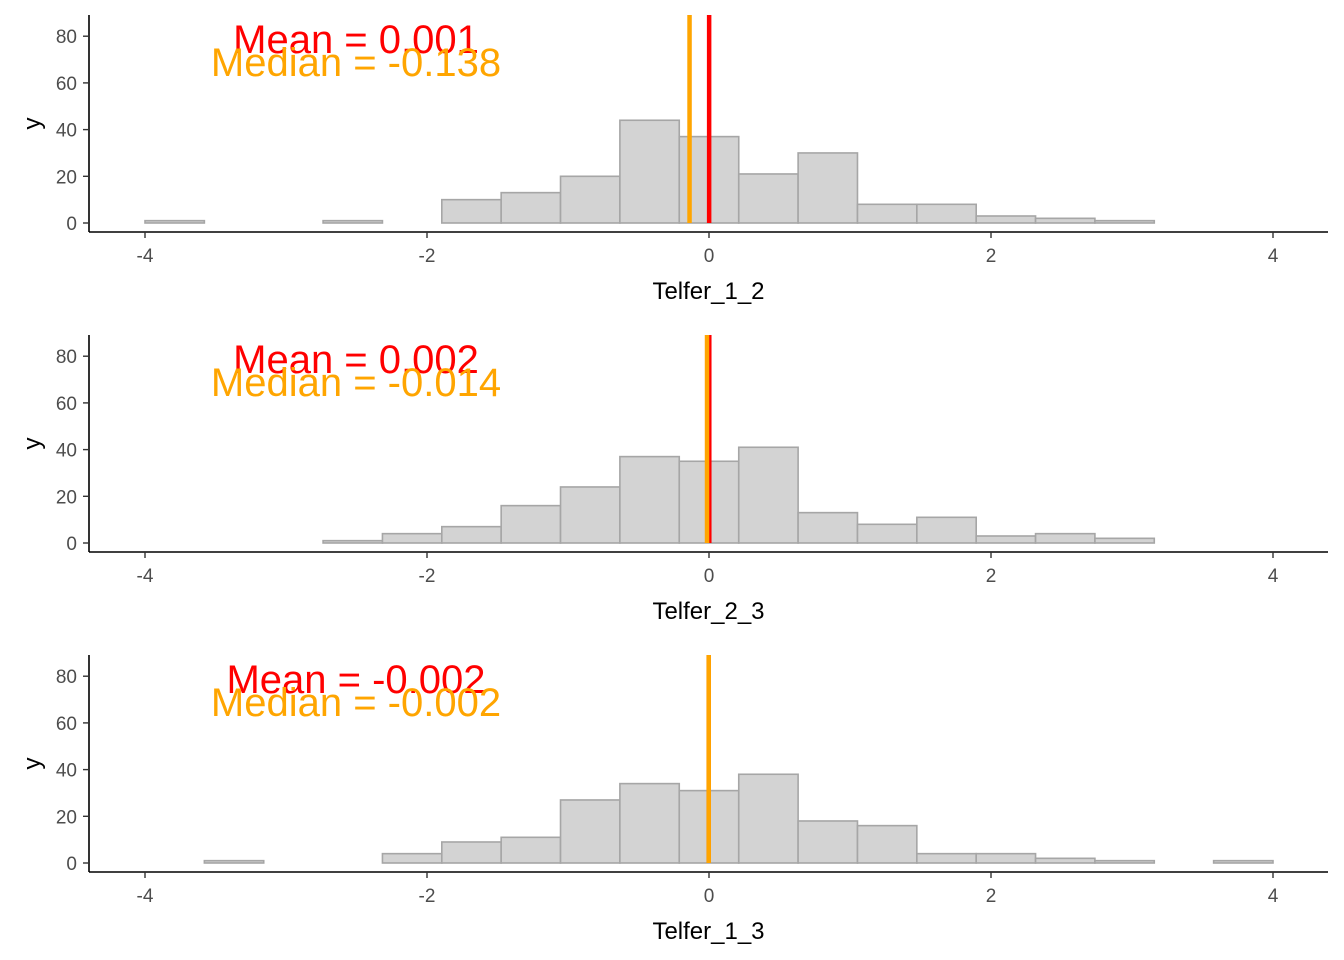  What do you see at coordinates (708, 611) in the screenshot?
I see `x-axis-title: Telfer_2_3` at bounding box center [708, 611].